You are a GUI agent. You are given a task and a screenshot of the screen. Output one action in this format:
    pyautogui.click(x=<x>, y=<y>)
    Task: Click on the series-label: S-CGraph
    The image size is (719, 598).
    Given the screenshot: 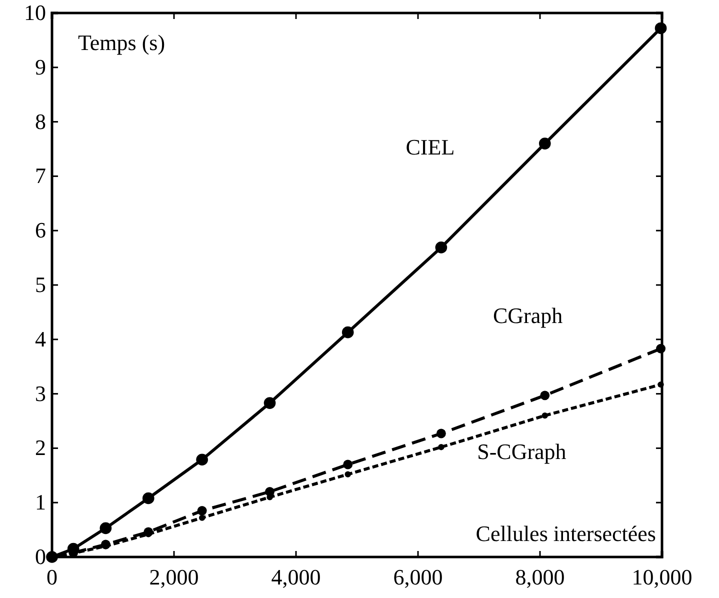 What is the action you would take?
    pyautogui.click(x=521, y=451)
    